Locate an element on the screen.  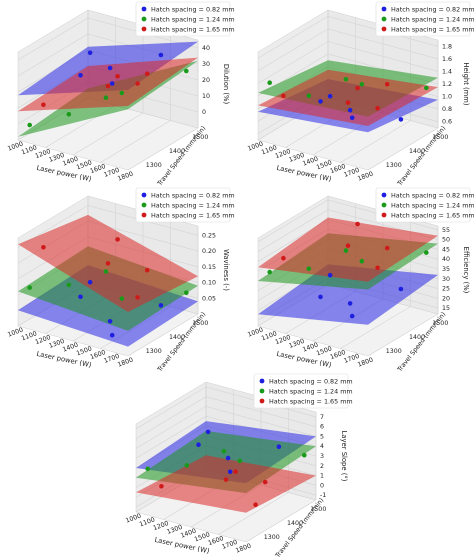
z-tick-label: 1.8 is located at coordinates (447, 46).